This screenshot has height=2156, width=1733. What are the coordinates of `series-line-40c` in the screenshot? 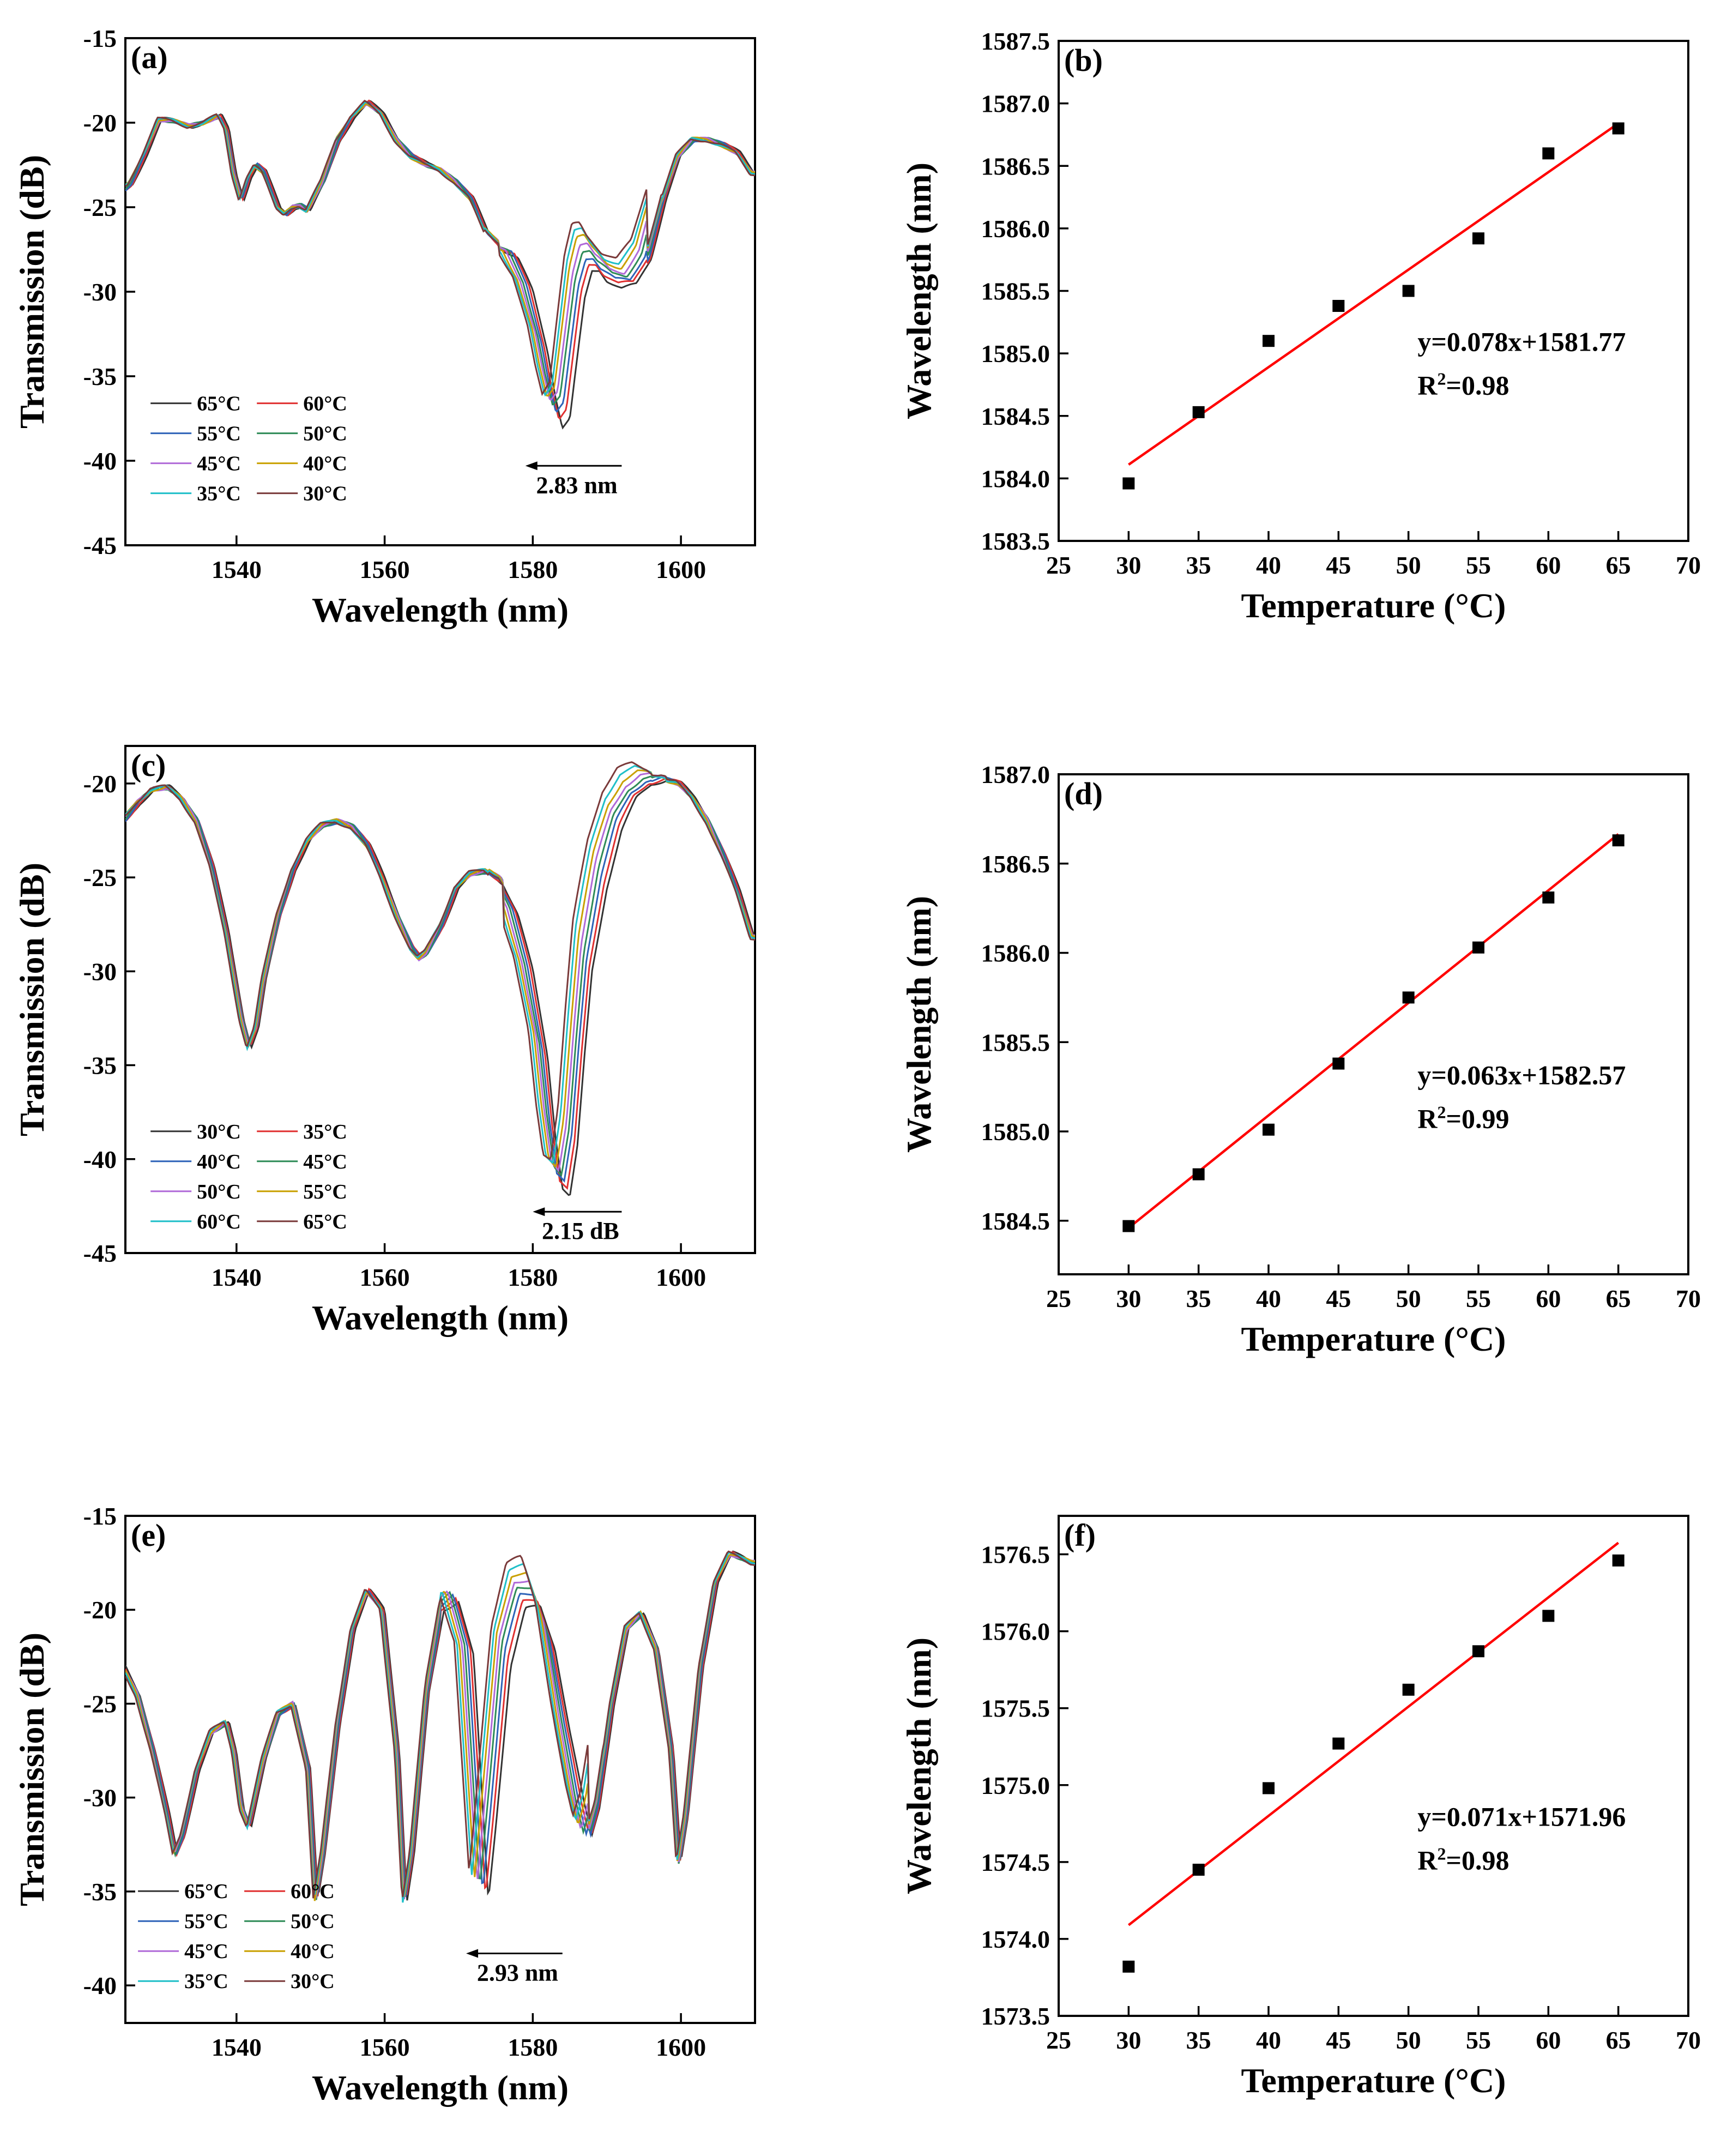 It's located at (440, 250).